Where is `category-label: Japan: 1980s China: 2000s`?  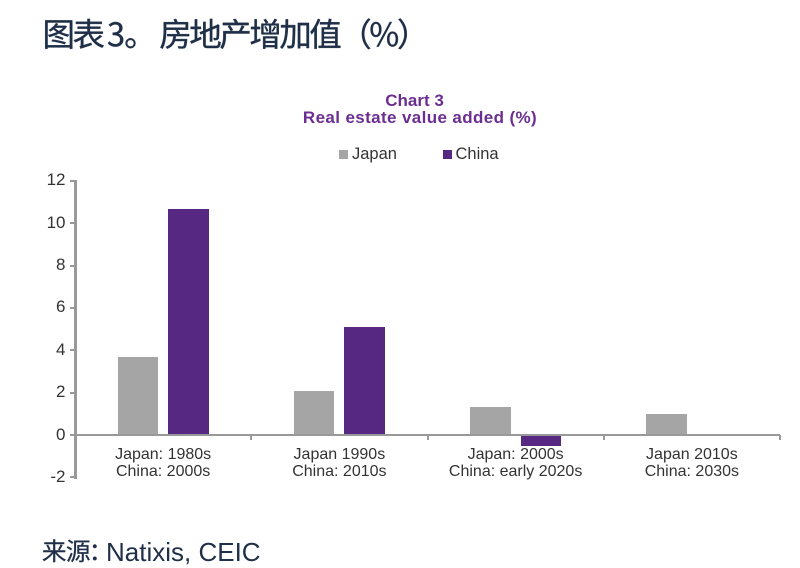
category-label: Japan: 1980s China: 2000s is located at coordinates (163, 463).